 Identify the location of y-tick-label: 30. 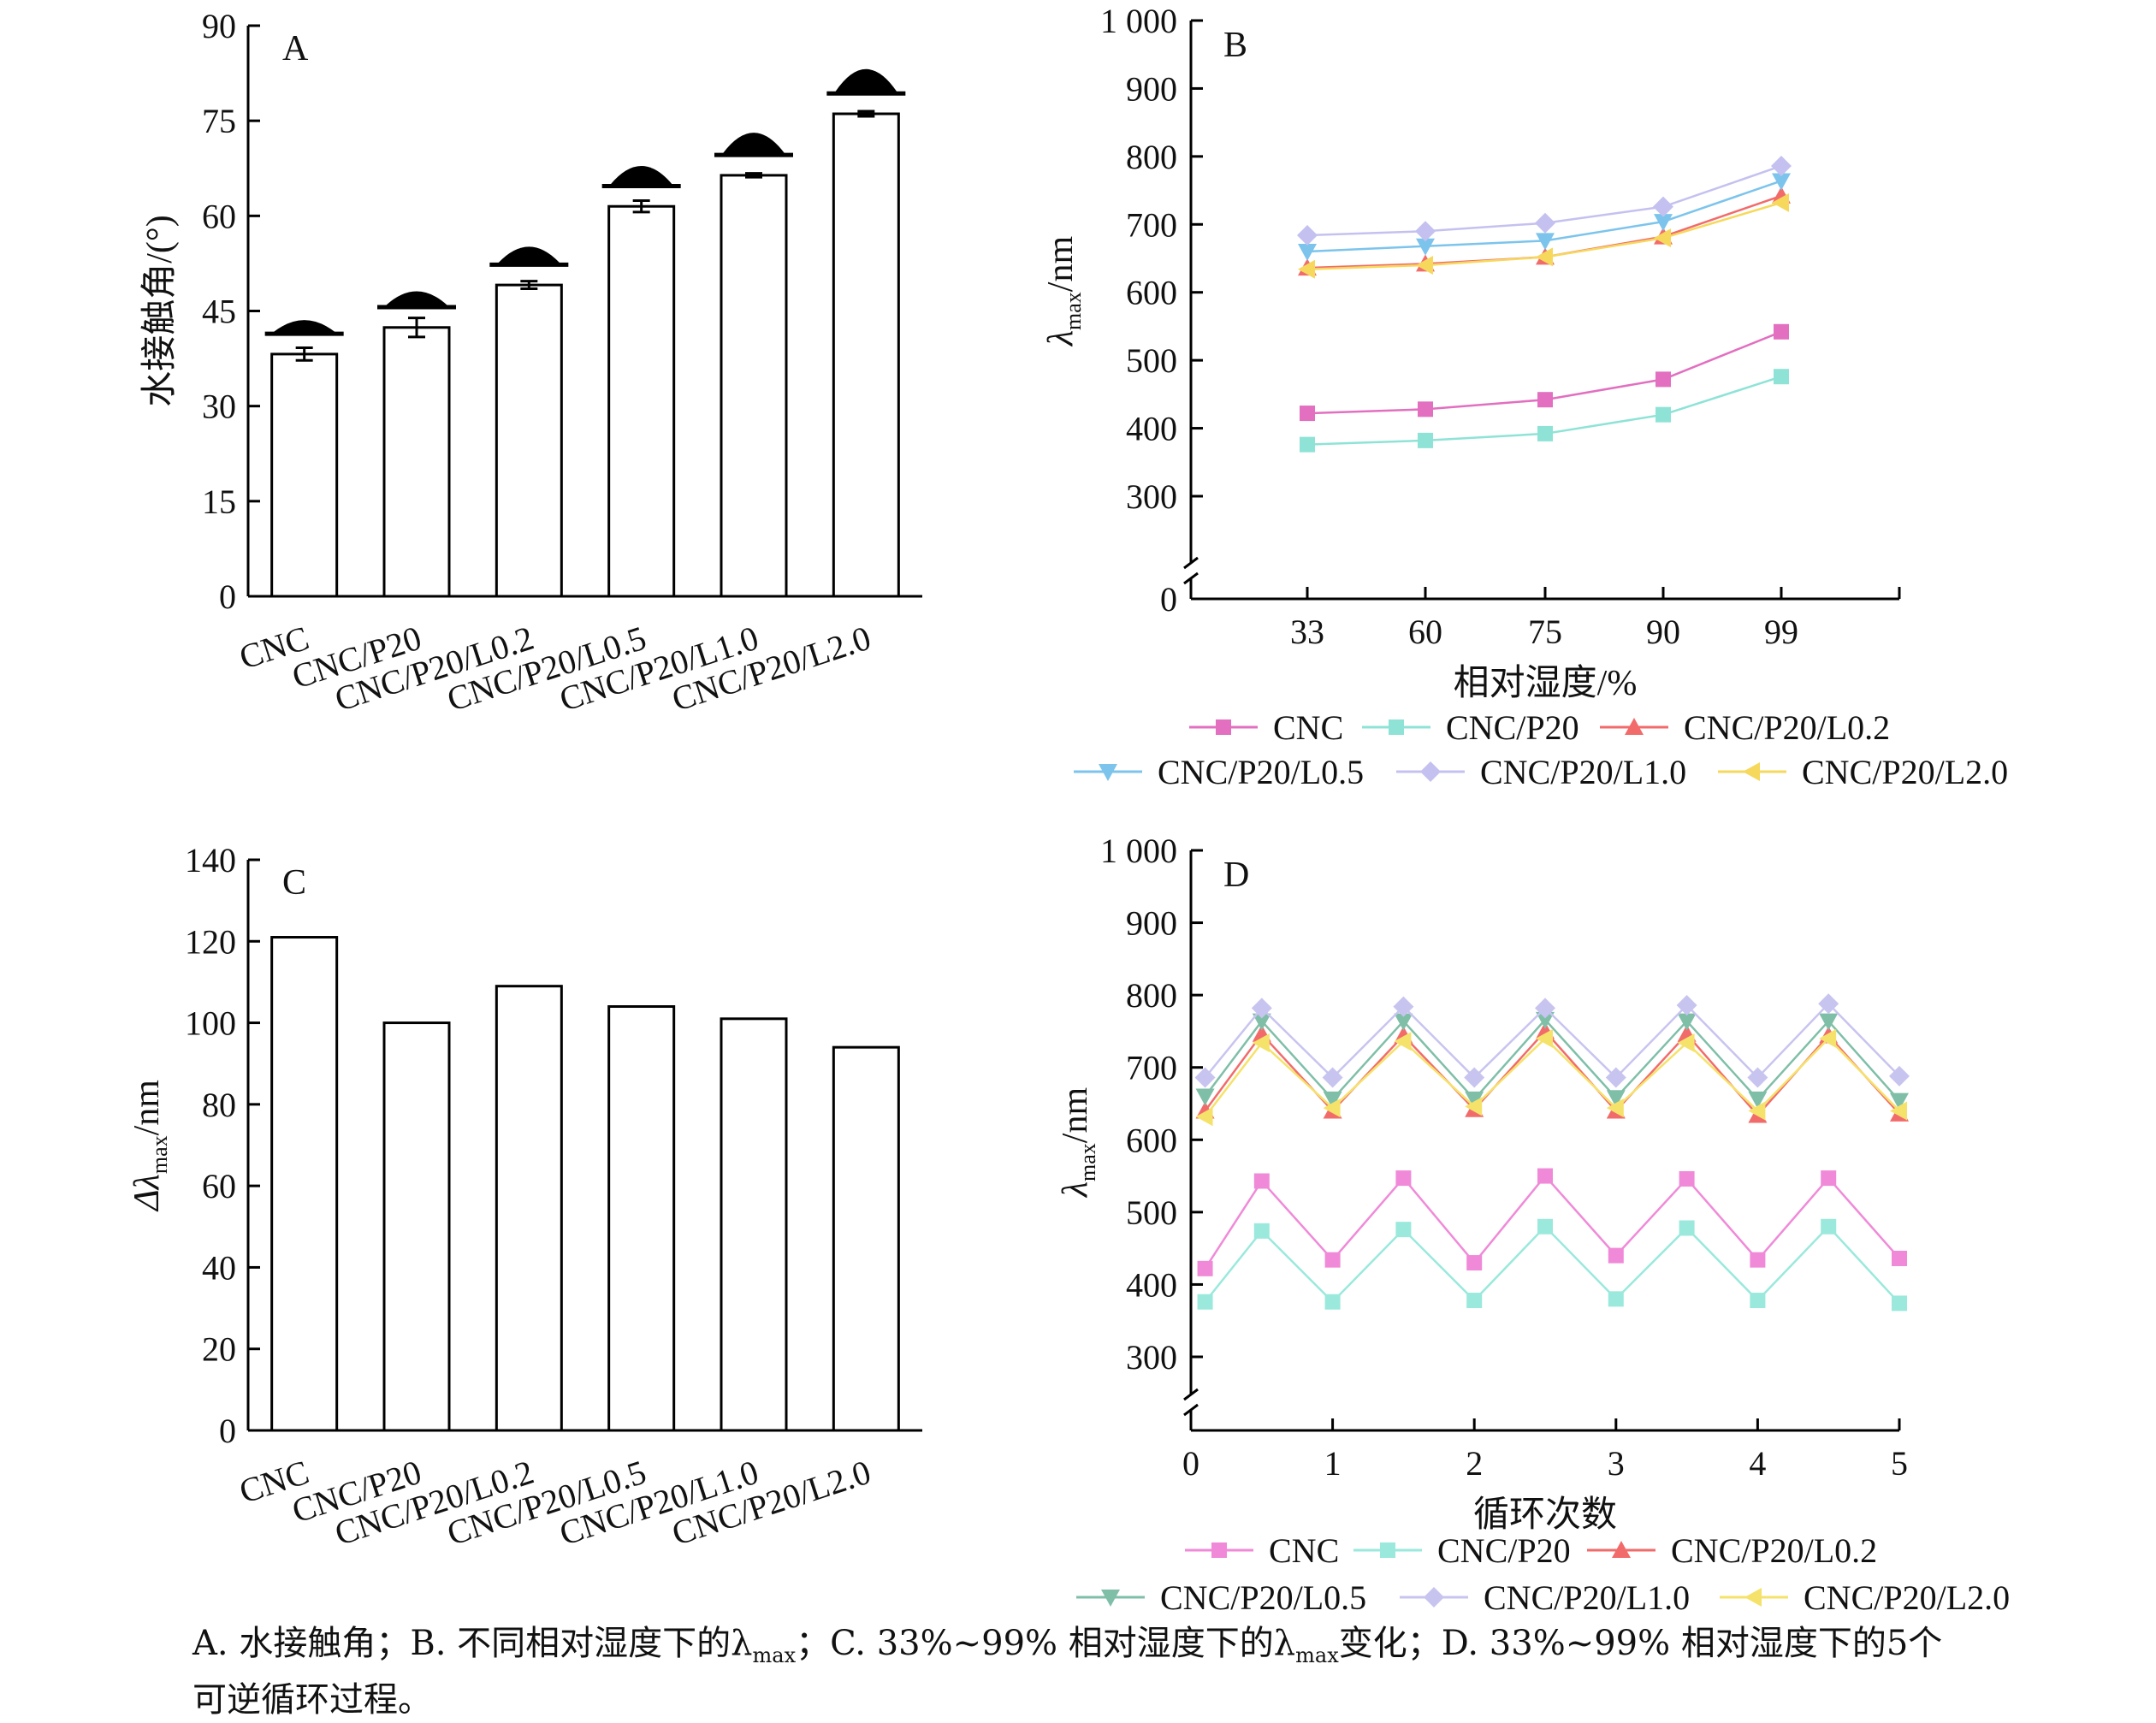
(219, 407).